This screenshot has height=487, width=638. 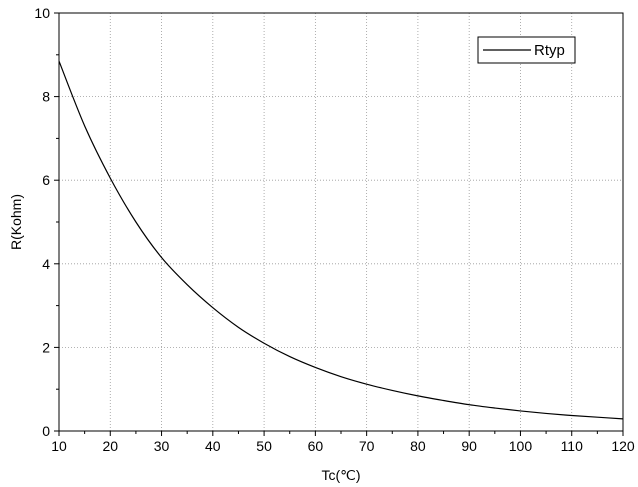 What do you see at coordinates (16, 222) in the screenshot?
I see `y-axis-title: R(Kohm)` at bounding box center [16, 222].